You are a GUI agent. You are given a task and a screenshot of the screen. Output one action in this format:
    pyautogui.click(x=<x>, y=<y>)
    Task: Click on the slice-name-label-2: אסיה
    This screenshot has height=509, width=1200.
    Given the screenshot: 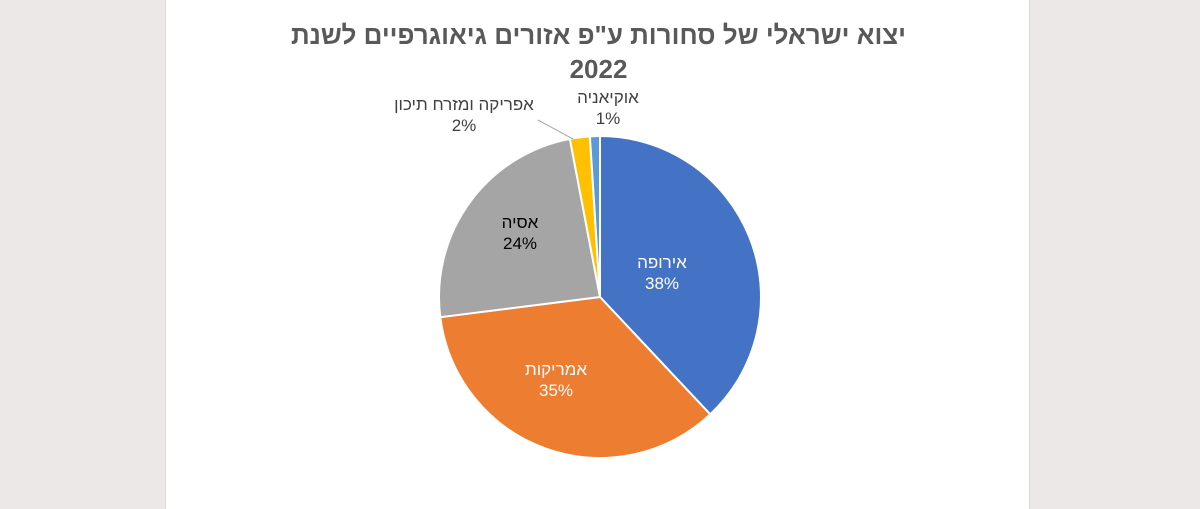 What is the action you would take?
    pyautogui.click(x=520, y=222)
    